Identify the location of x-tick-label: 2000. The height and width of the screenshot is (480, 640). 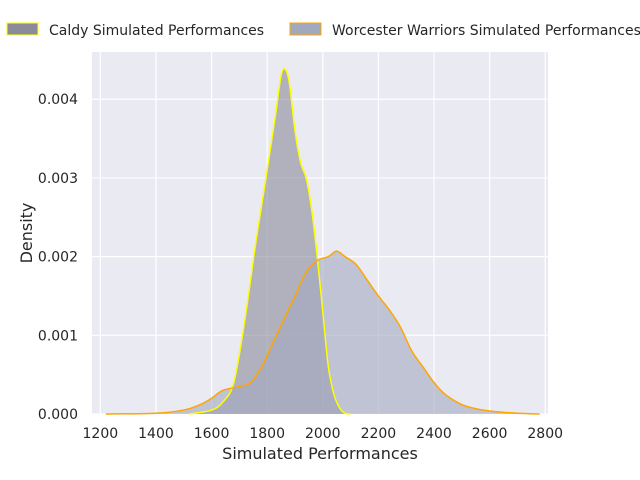
(323, 434).